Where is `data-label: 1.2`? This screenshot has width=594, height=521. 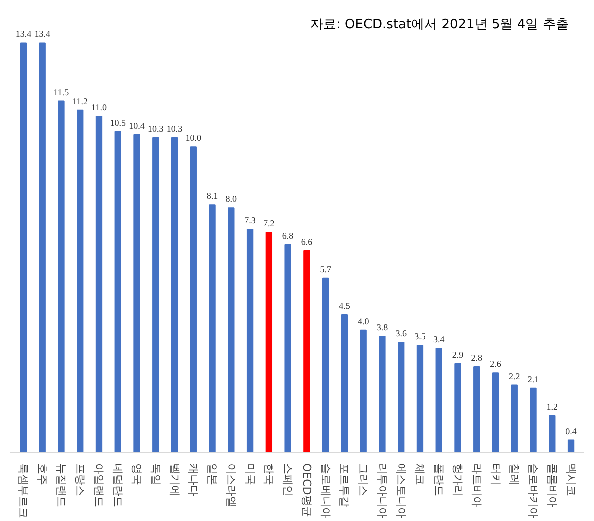 data-label: 1.2 is located at coordinates (552, 407).